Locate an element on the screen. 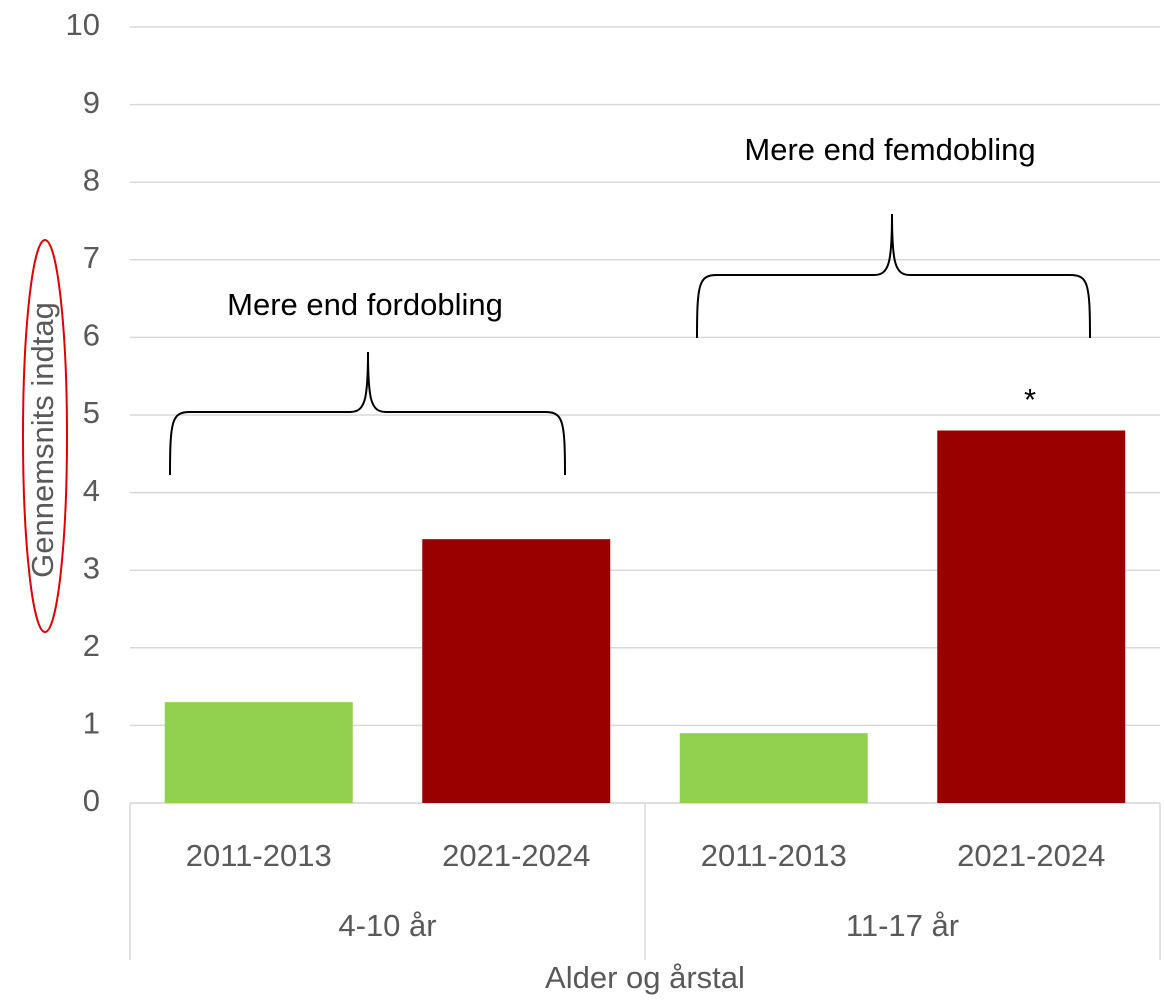 The height and width of the screenshot is (1005, 1164). y-tick-label: 2 is located at coordinates (91, 645).